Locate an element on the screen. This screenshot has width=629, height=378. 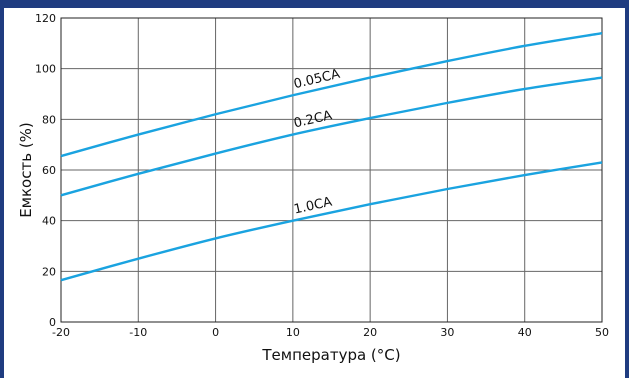
y-tick-label: 60 is located at coordinates (49, 170).